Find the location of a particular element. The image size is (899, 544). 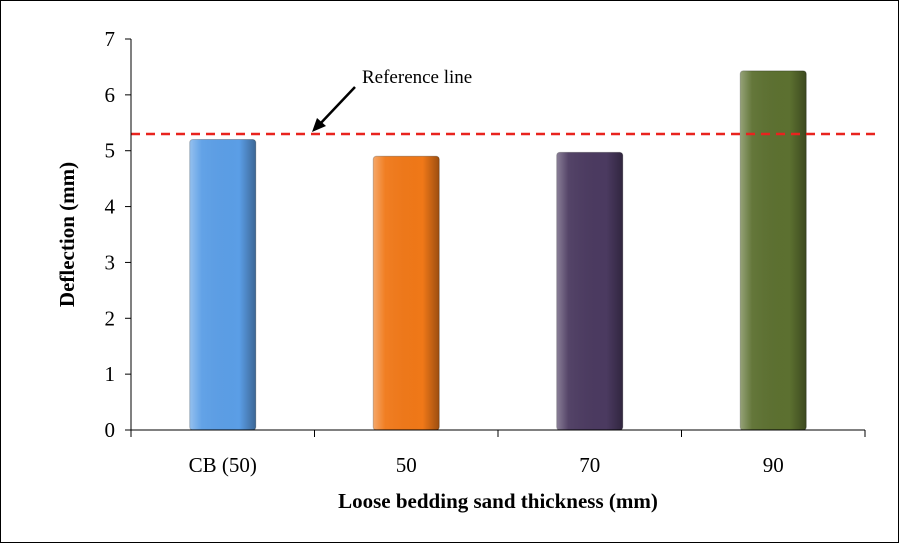

x-tick-label: 70 is located at coordinates (589, 465).